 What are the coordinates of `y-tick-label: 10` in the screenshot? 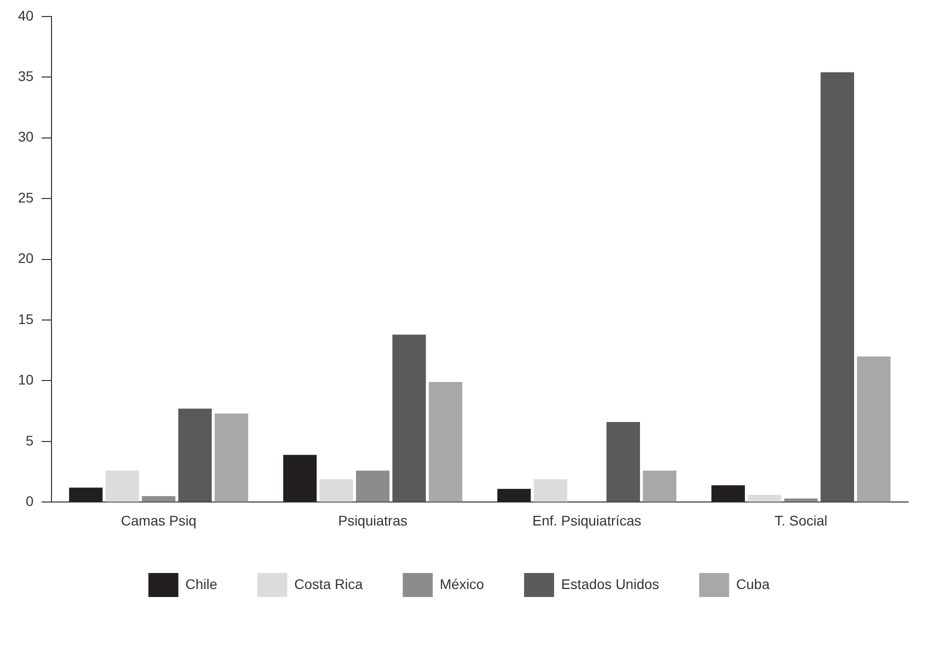 It's located at (26, 380).